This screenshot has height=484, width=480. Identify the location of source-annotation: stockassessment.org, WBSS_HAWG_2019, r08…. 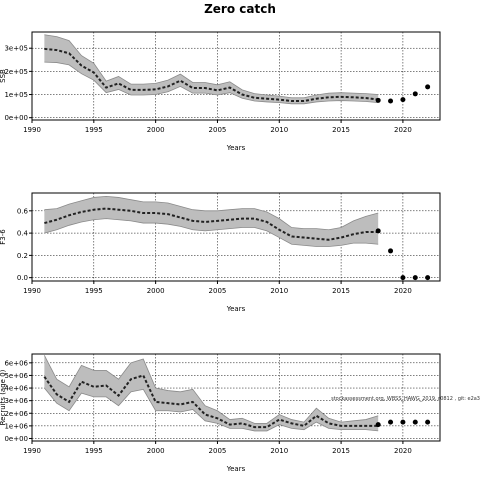
(405, 399).